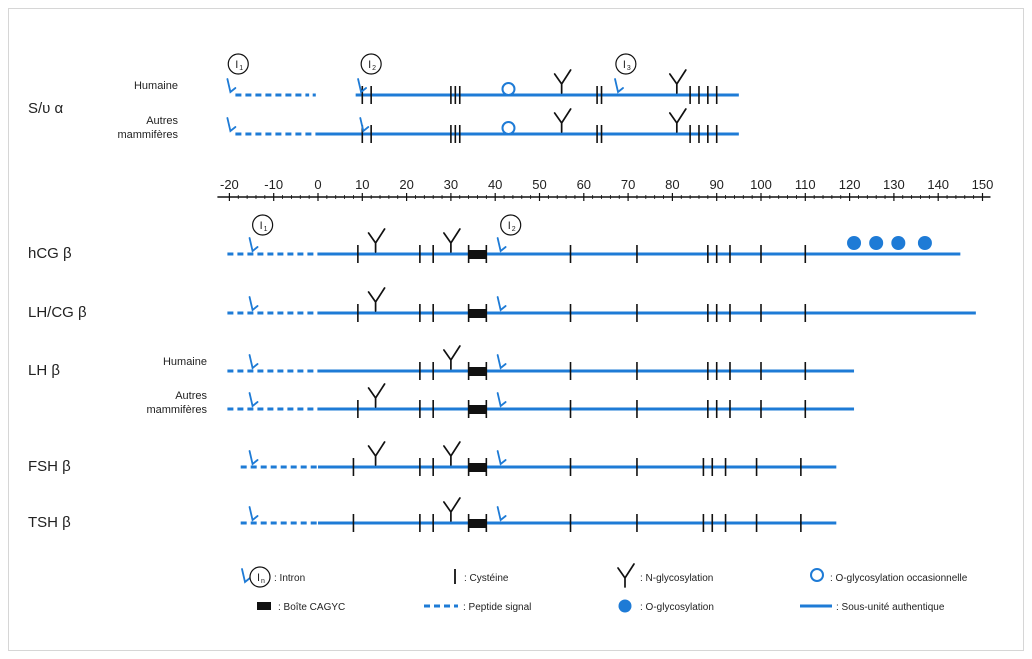 Image resolution: width=1032 pixels, height=659 pixels. What do you see at coordinates (983, 184) in the screenshot?
I see `axis-tick-label: 150` at bounding box center [983, 184].